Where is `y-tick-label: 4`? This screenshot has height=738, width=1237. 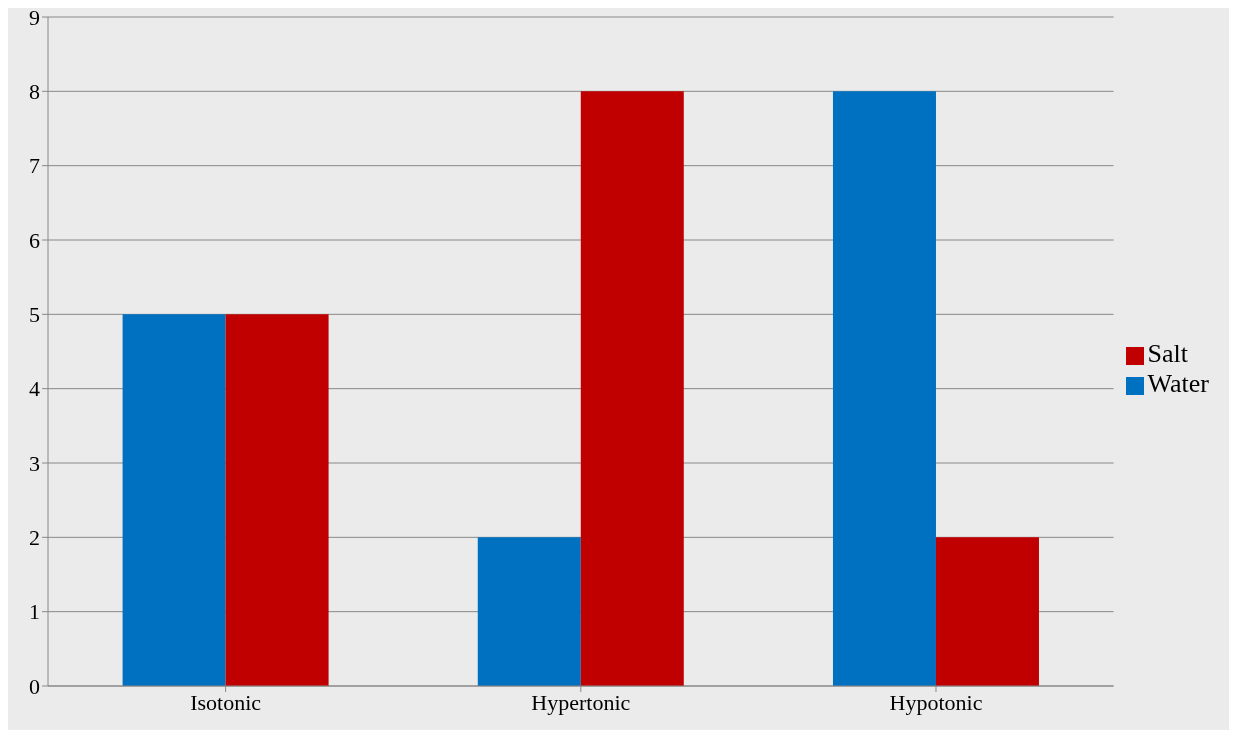 y-tick-label: 4 is located at coordinates (34, 389).